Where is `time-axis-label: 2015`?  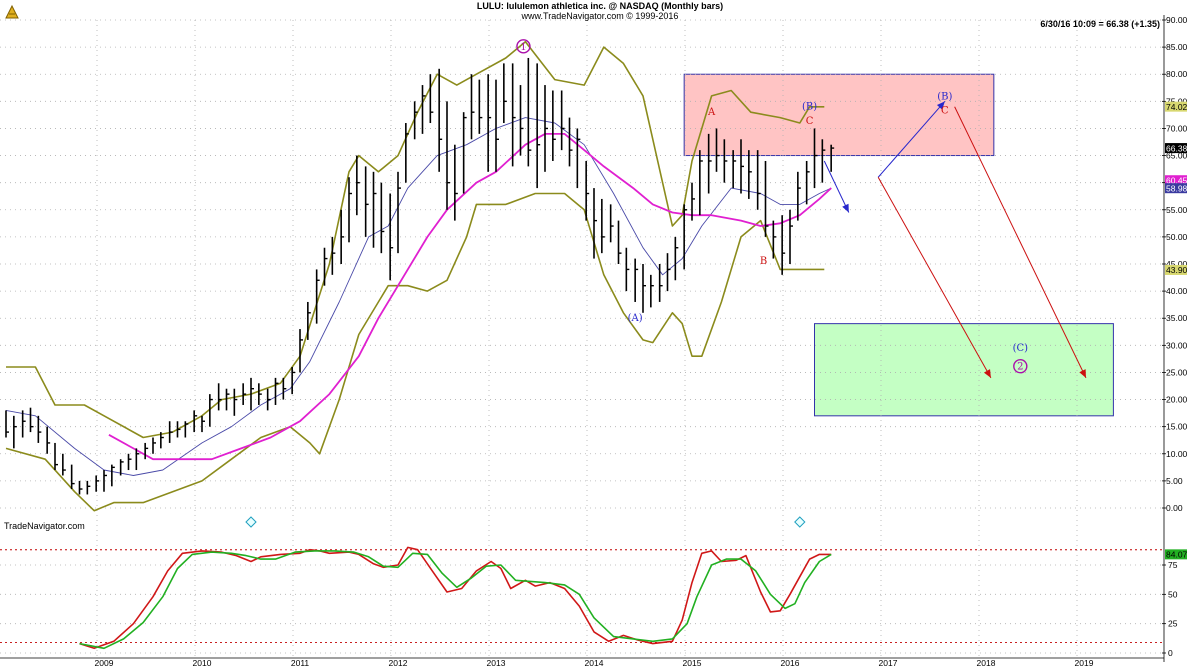
time-axis-label: 2015 is located at coordinates (692, 663).